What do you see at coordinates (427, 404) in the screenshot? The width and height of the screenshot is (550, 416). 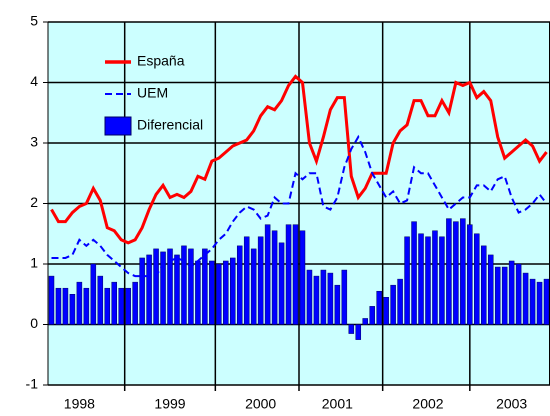 I see `x-tick-label: 2002` at bounding box center [427, 404].